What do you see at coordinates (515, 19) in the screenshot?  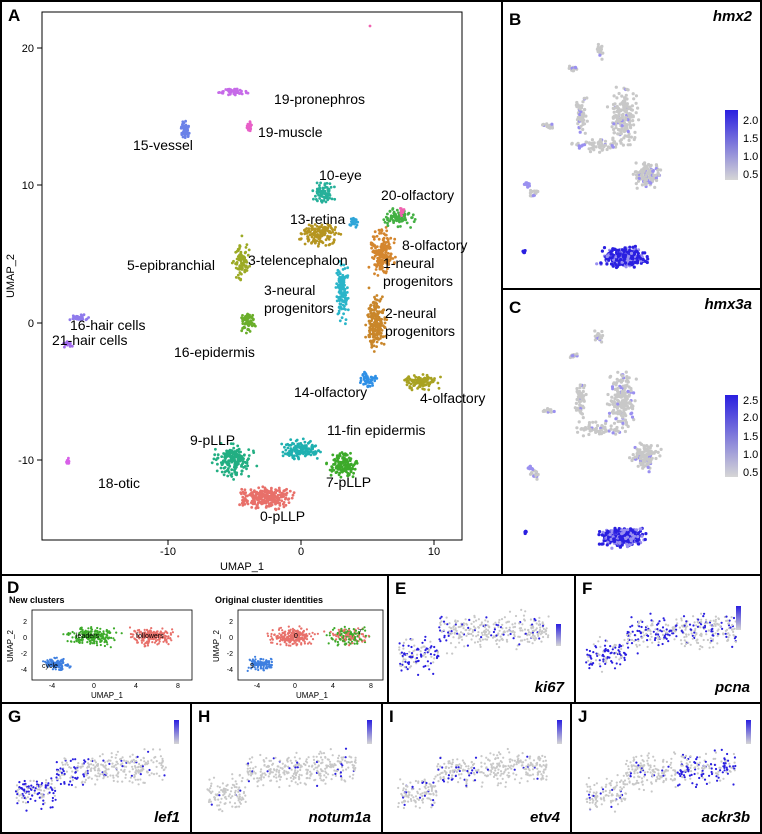 I see `panel-letter-b: B` at bounding box center [515, 19].